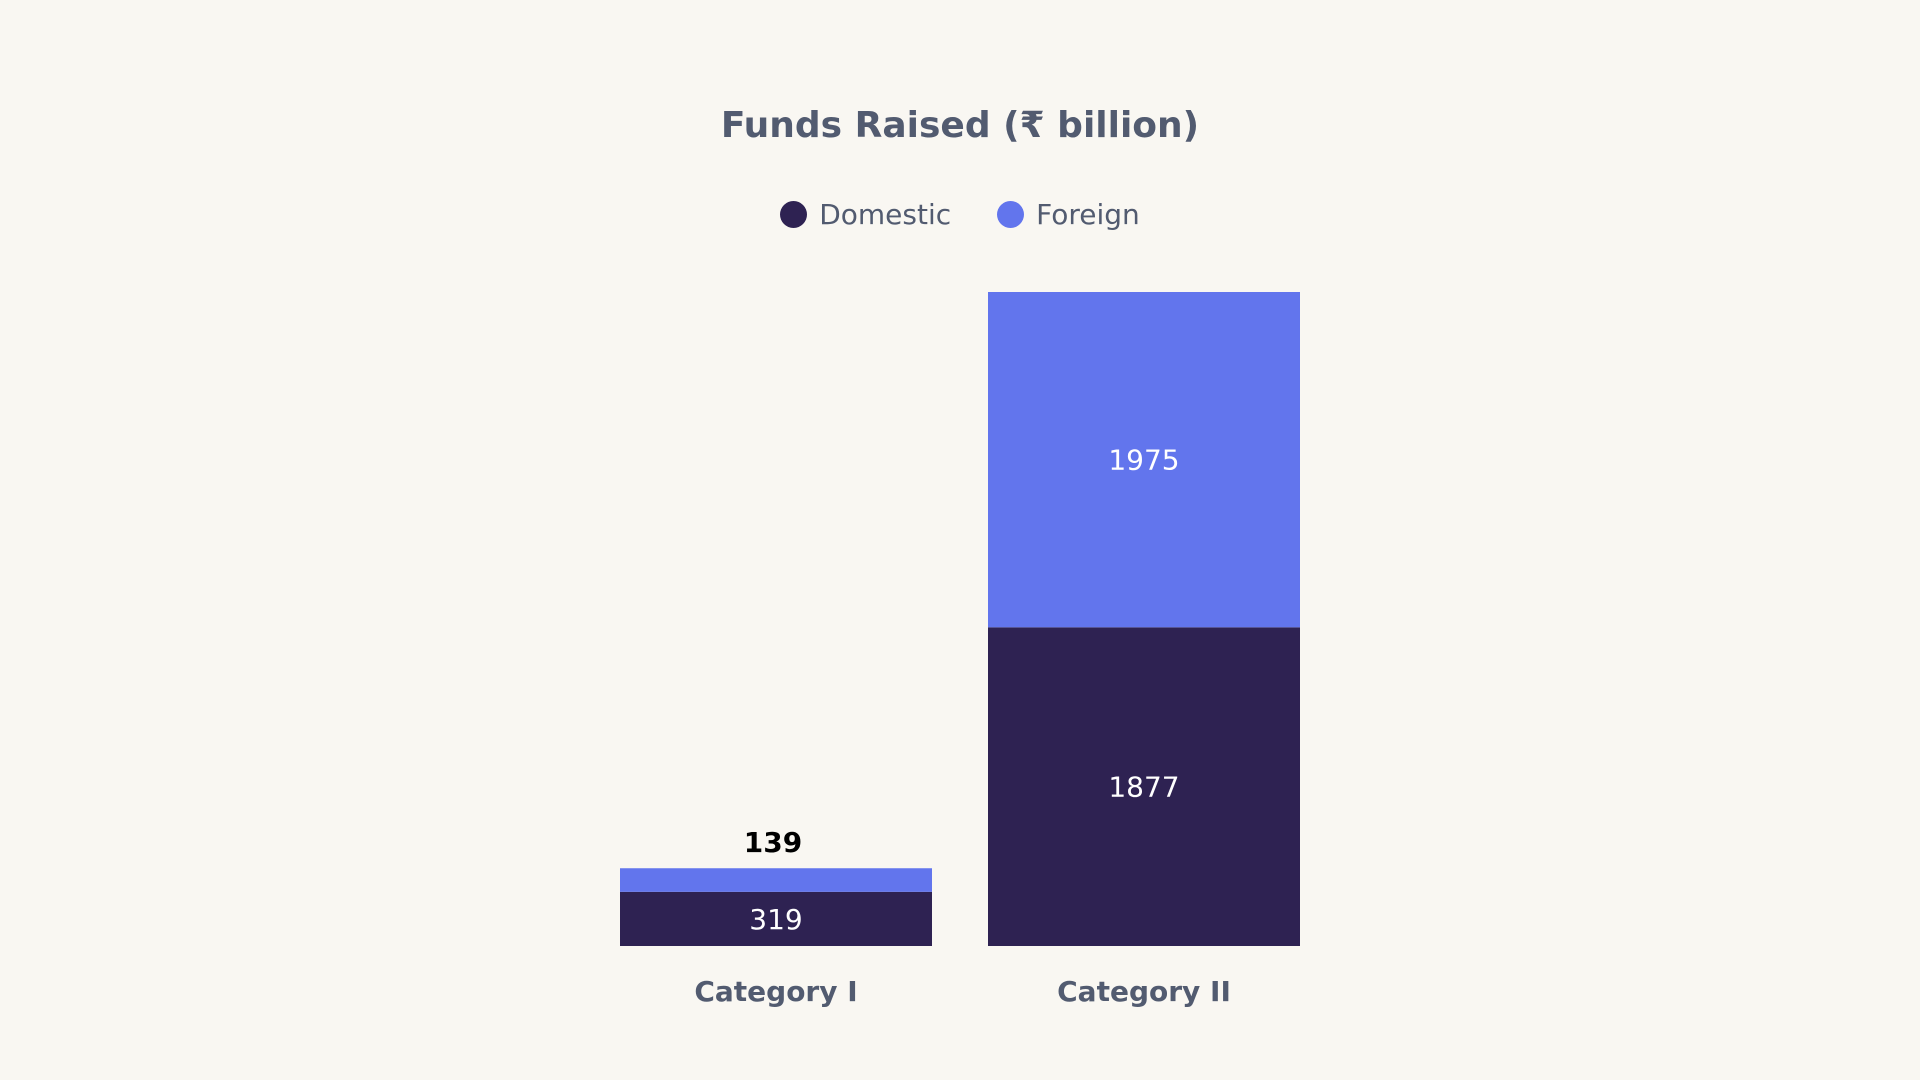  What do you see at coordinates (1011, 214) in the screenshot?
I see `legend-swatch-foreign` at bounding box center [1011, 214].